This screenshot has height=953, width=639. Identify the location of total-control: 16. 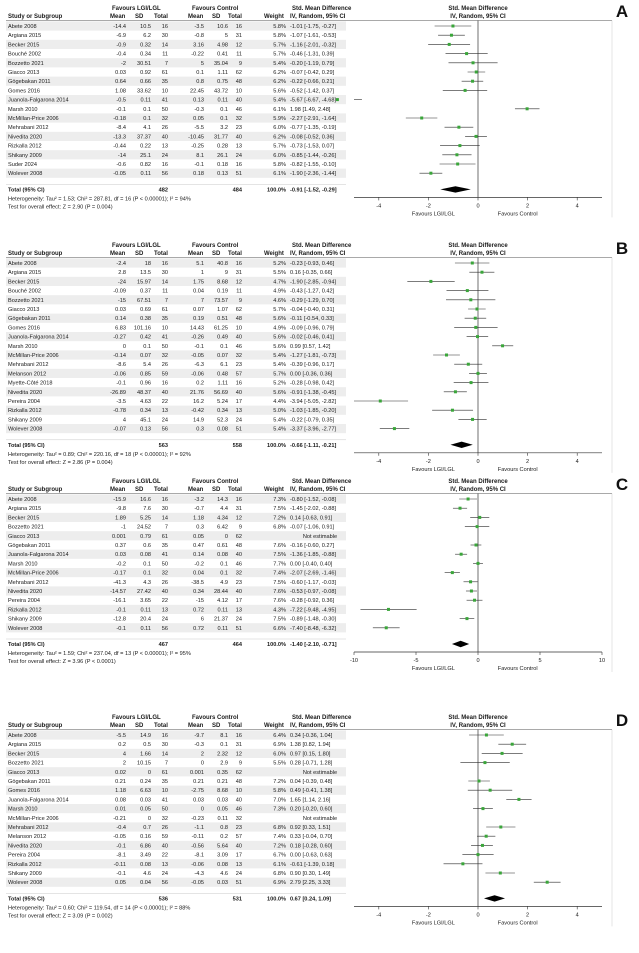
(239, 736).